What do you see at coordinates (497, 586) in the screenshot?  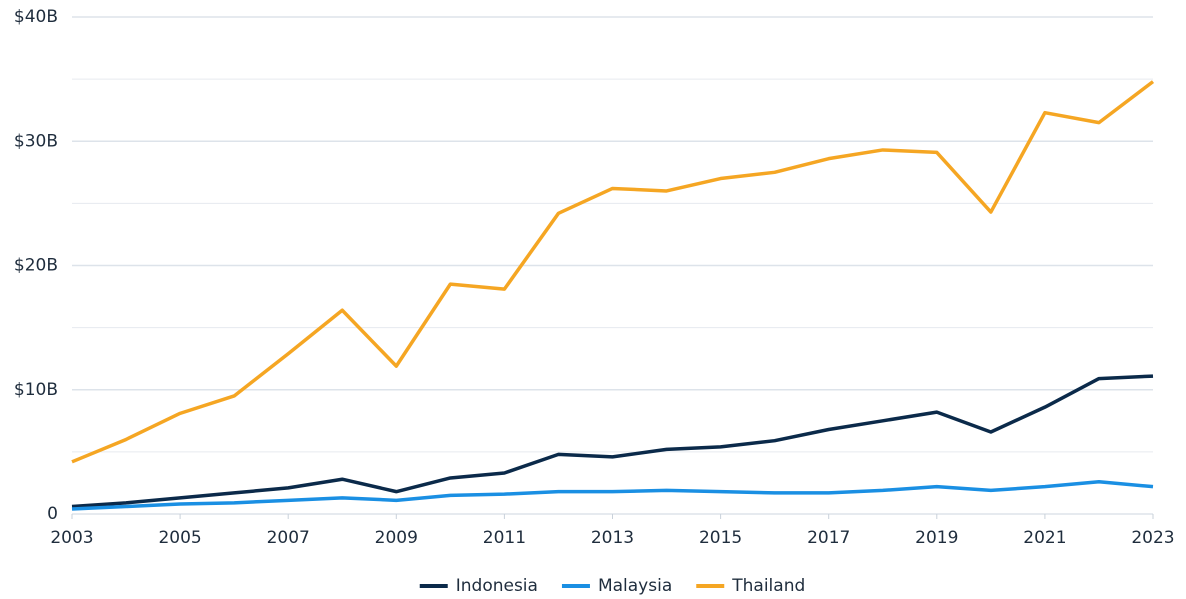 I see `legend-label: Indonesia` at bounding box center [497, 586].